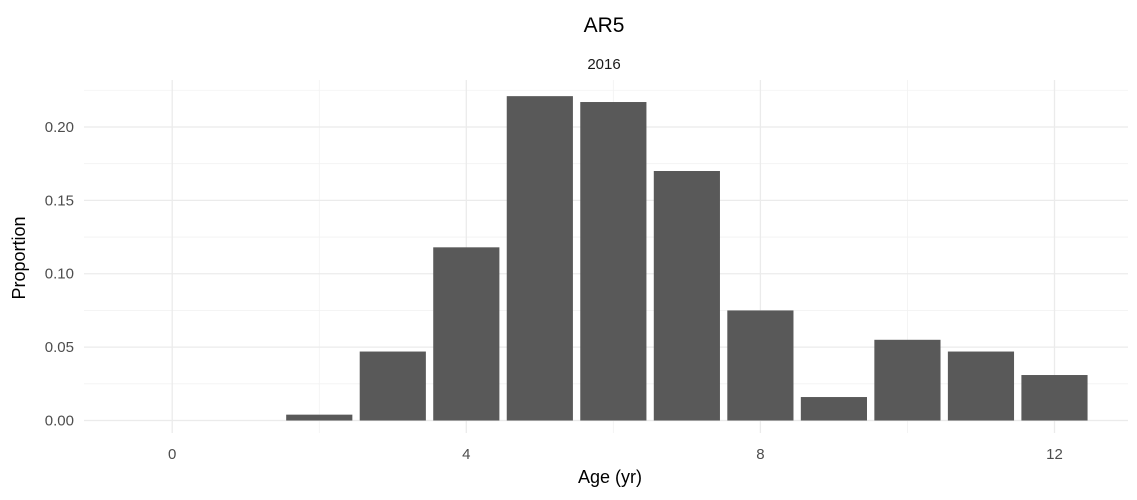 The width and height of the screenshot is (1137, 500). I want to click on x-tick-label: 4, so click(466, 454).